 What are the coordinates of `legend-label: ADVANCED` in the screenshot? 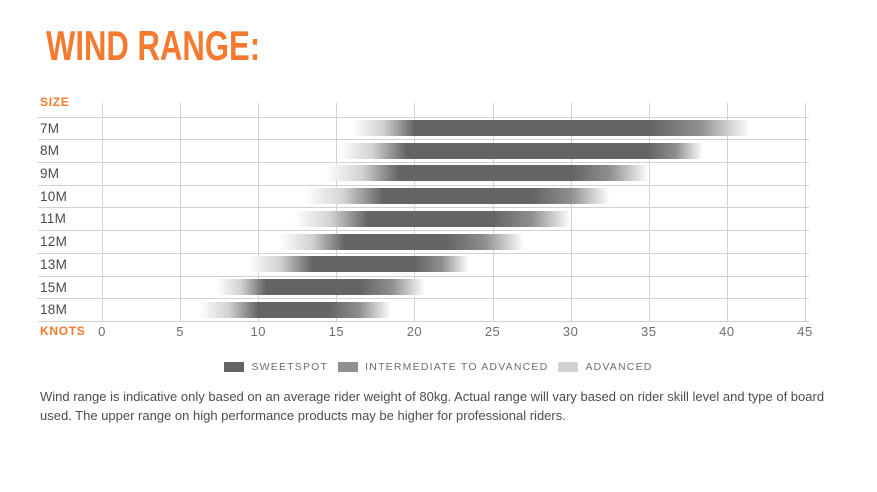 It's located at (619, 367).